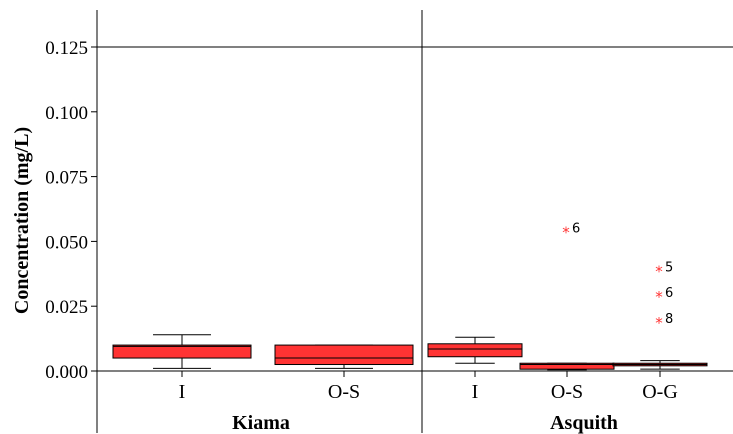 This screenshot has height=434, width=733. Describe the element at coordinates (428, 407) in the screenshot. I see `category-labels: Kiama I O-S Asquith I O-S O-G` at that location.